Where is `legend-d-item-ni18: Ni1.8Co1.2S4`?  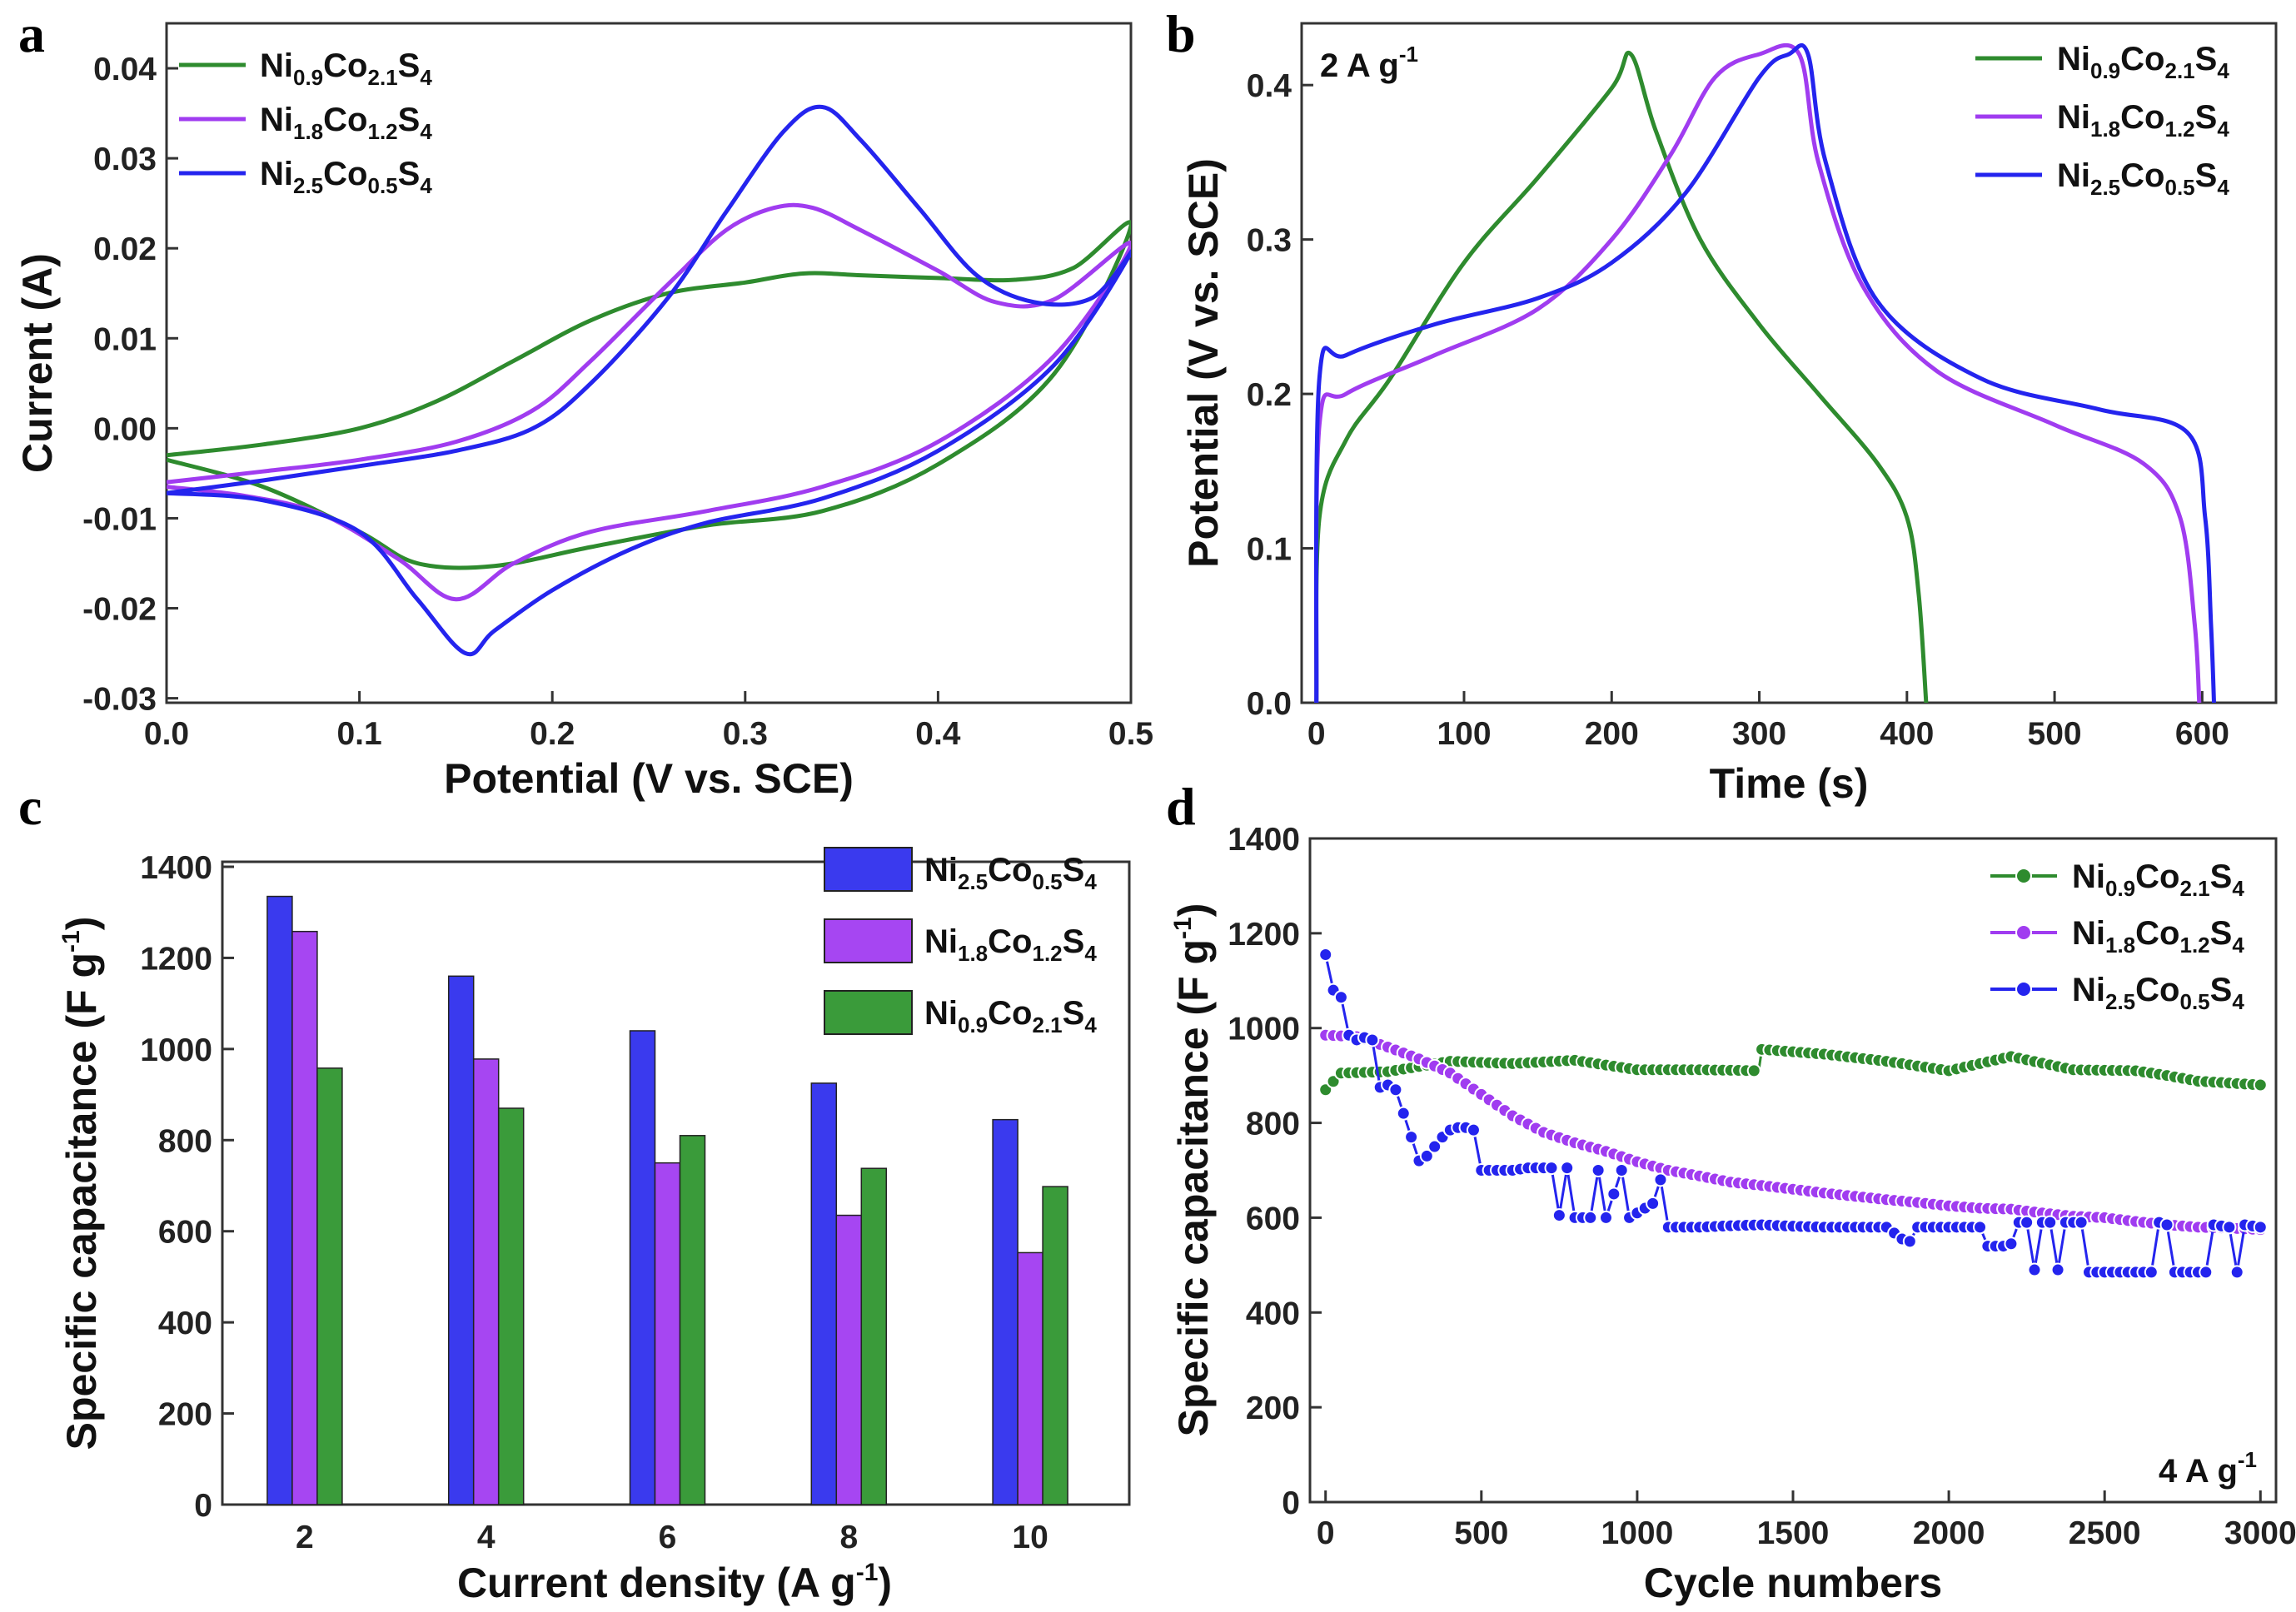
legend-d-item-ni18: Ni1.8Co1.2S4 is located at coordinates (2117, 936).